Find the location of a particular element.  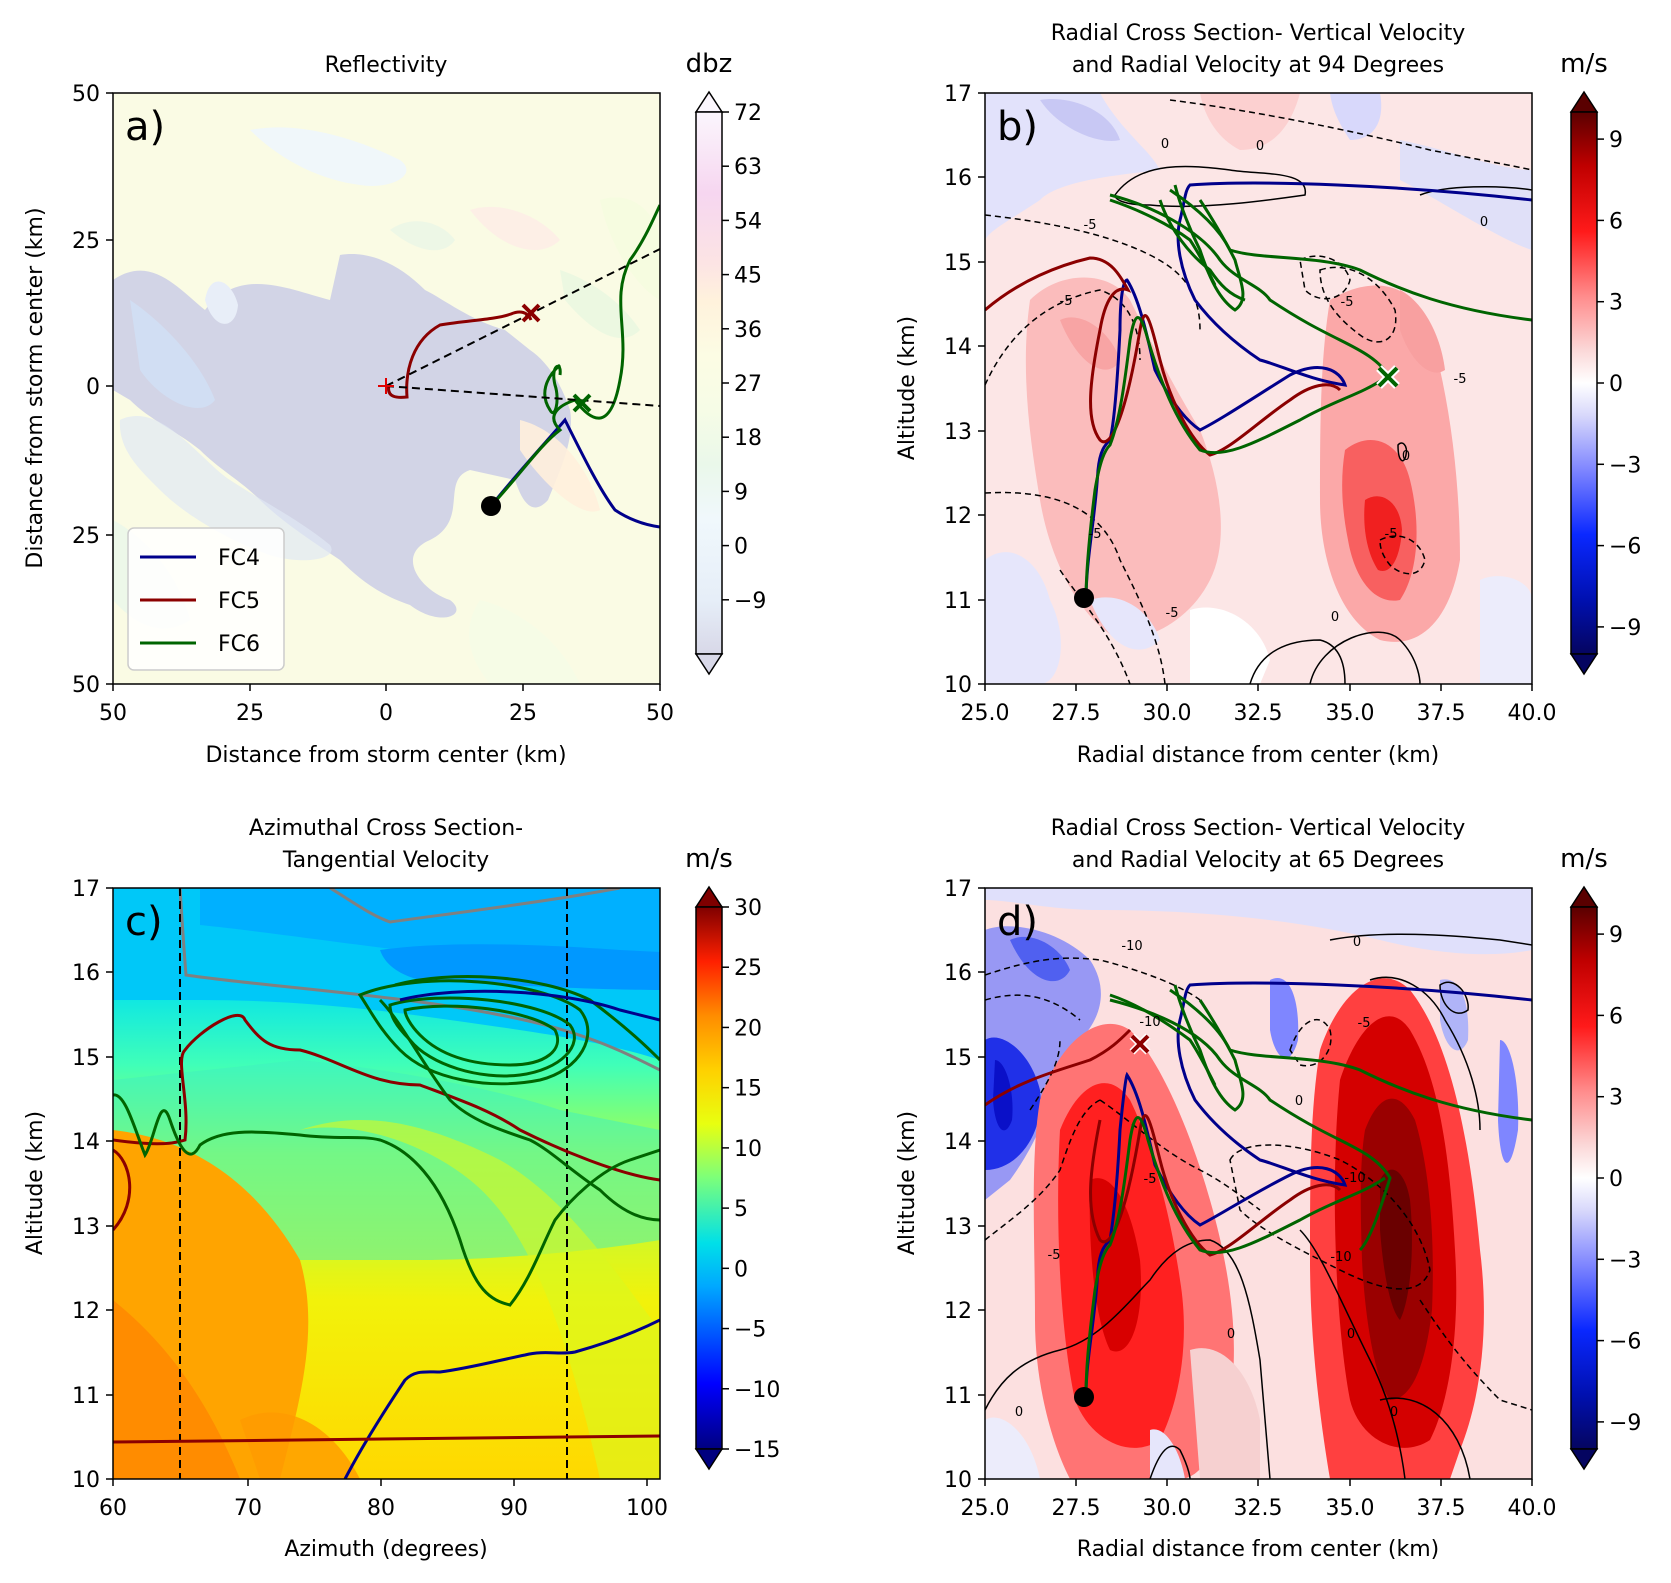

colorbar-tick-label: −10 is located at coordinates (757, 1390).